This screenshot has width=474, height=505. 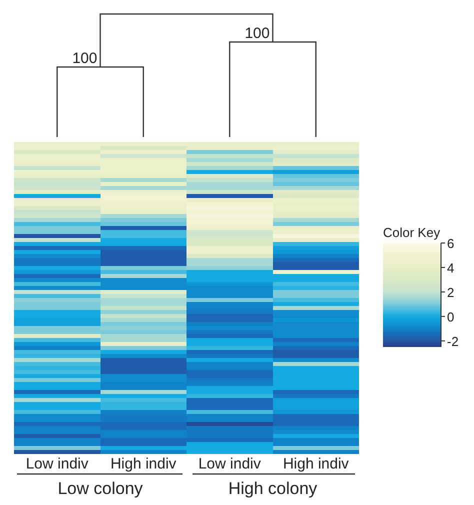 What do you see at coordinates (450, 267) in the screenshot?
I see `color-bar-label: 4` at bounding box center [450, 267].